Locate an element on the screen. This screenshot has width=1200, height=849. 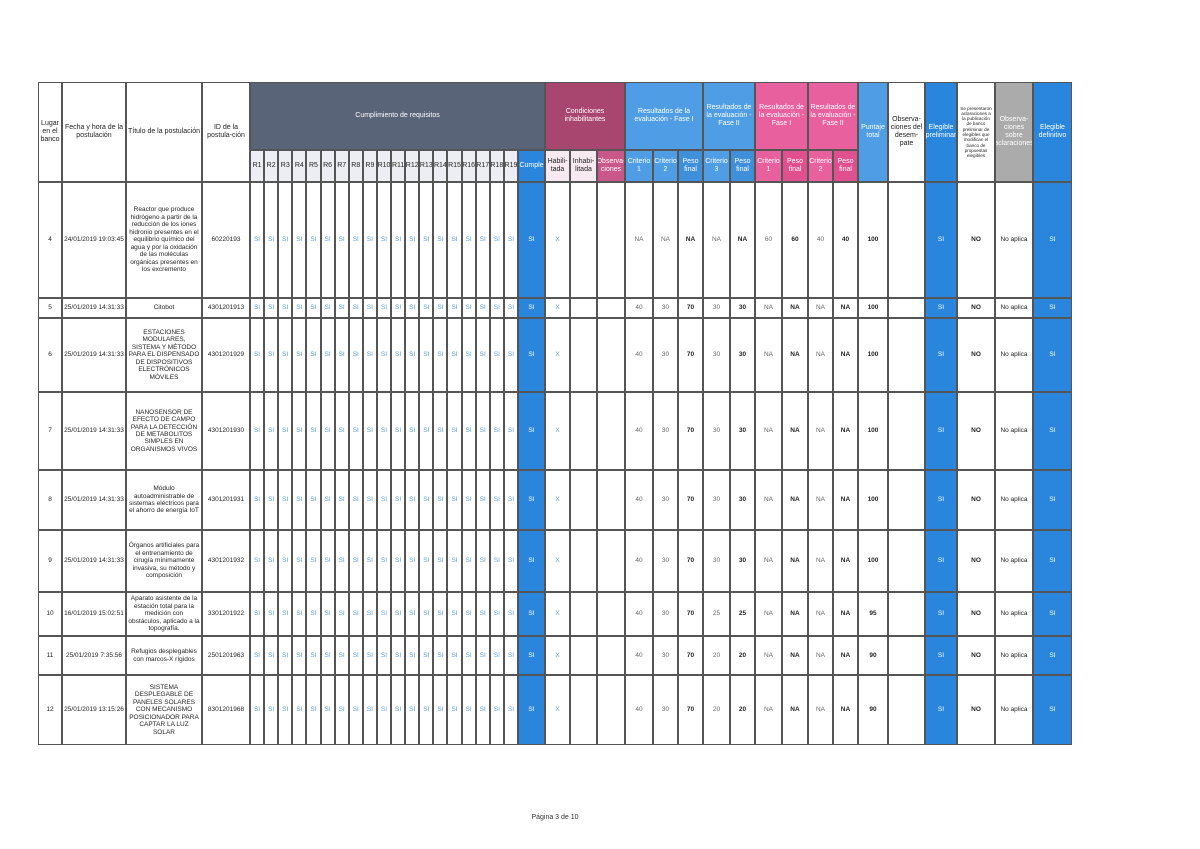
group-header: Resultados de la evaluación - Fase I is located at coordinates (781, 116).